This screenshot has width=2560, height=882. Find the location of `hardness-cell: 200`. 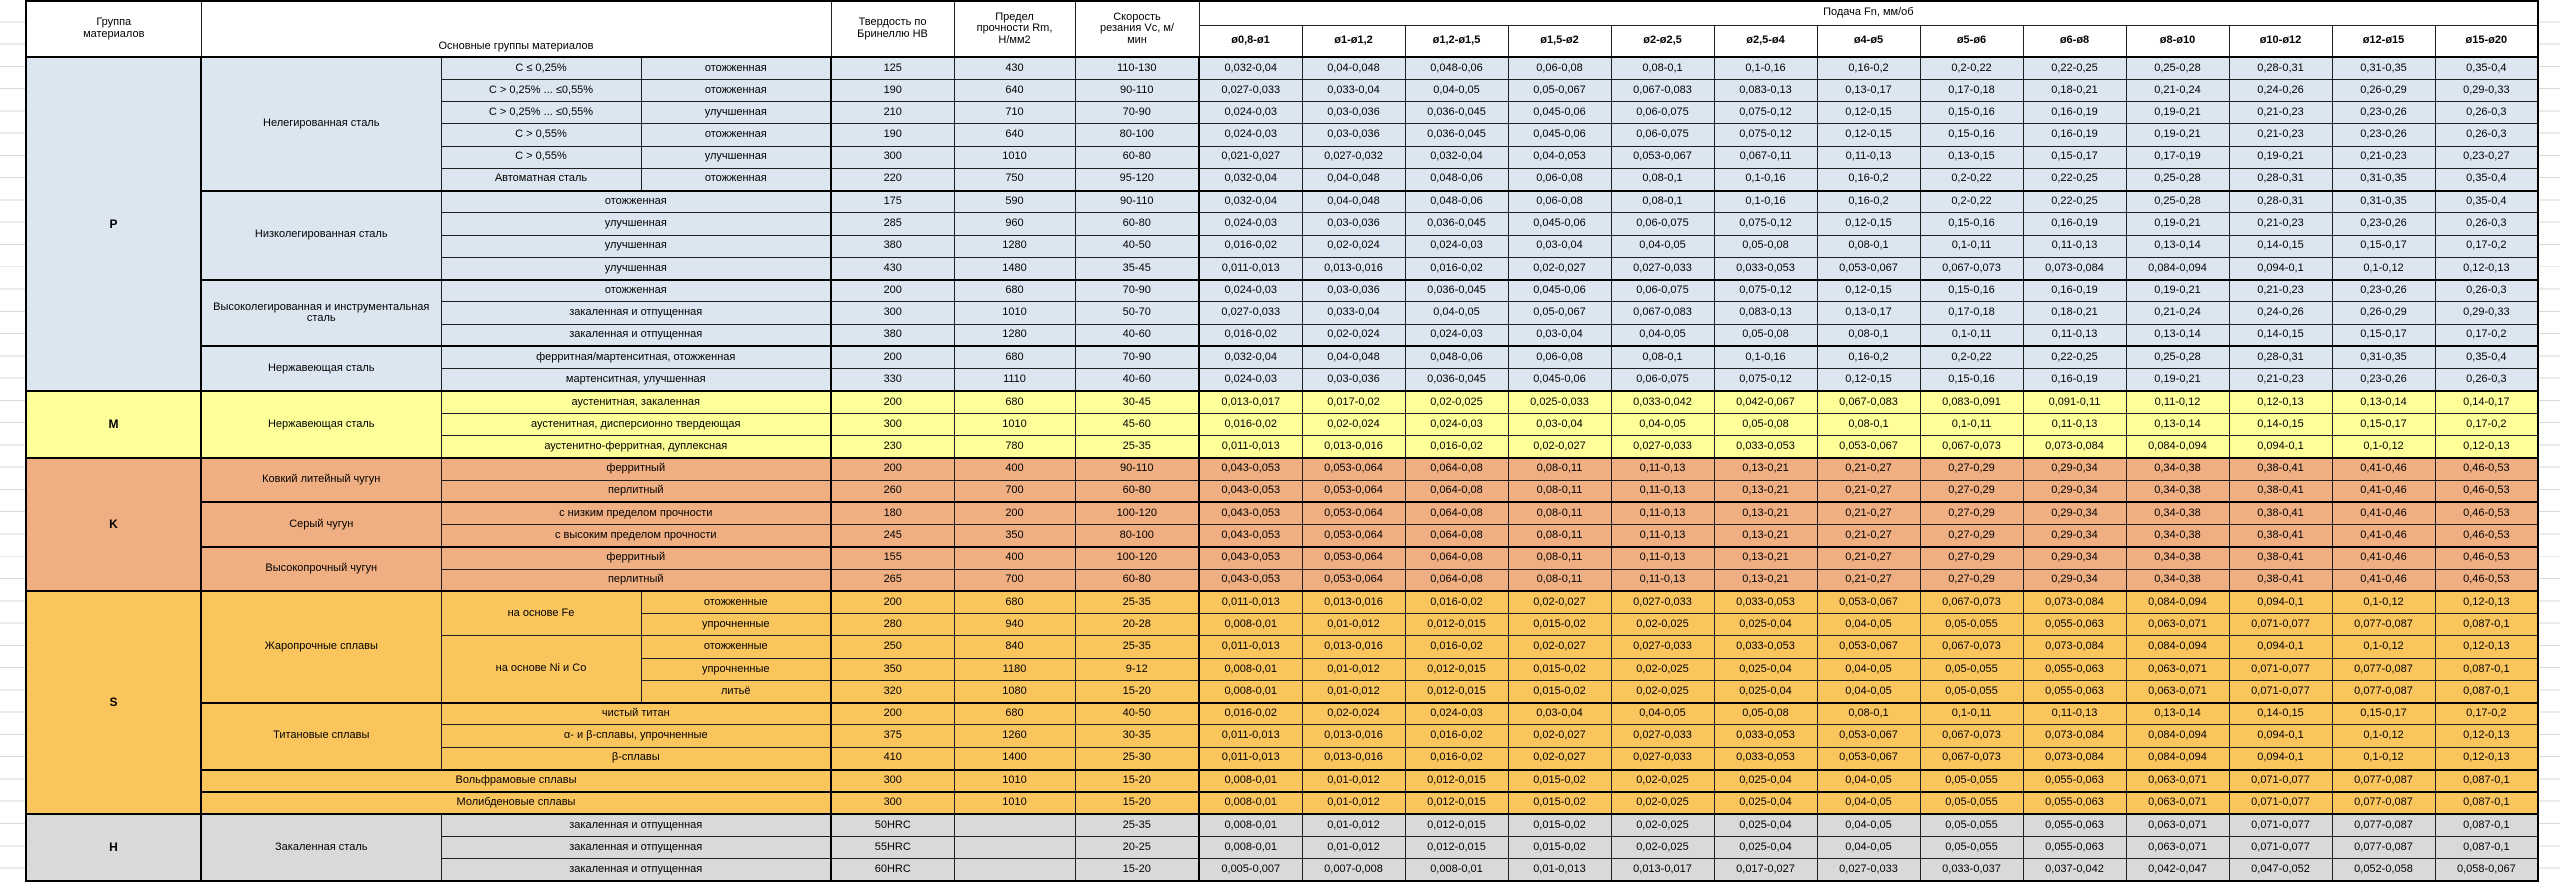

hardness-cell: 200 is located at coordinates (892, 401).